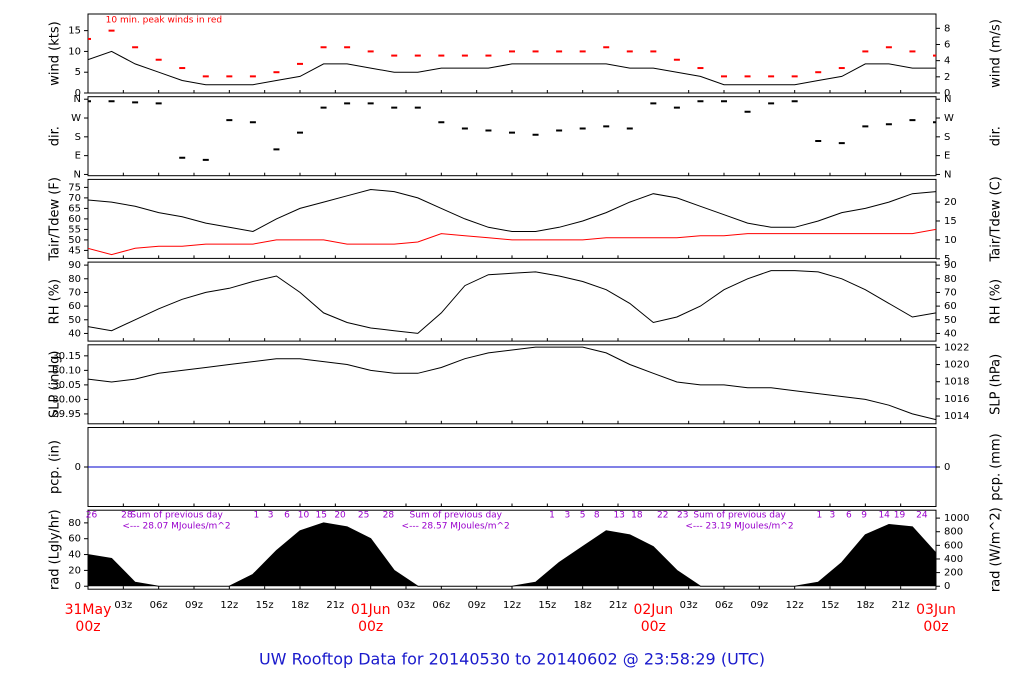 Image resolution: width=1024 pixels, height=700 pixels. Describe the element at coordinates (662, 516) in the screenshot. I see `hour-mark: 22` at that location.